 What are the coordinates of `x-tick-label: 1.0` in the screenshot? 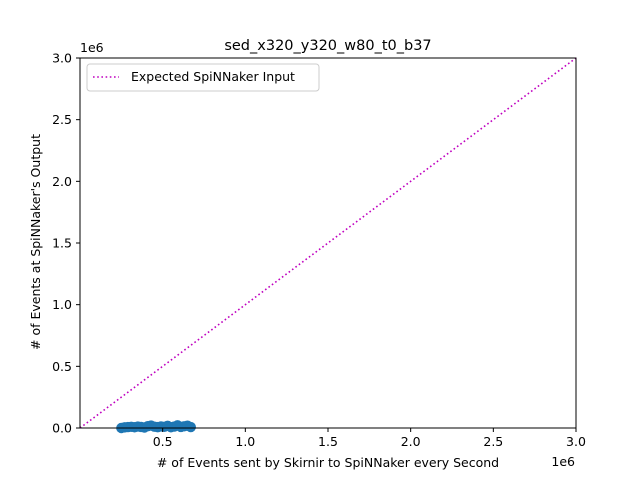 It's located at (245, 441).